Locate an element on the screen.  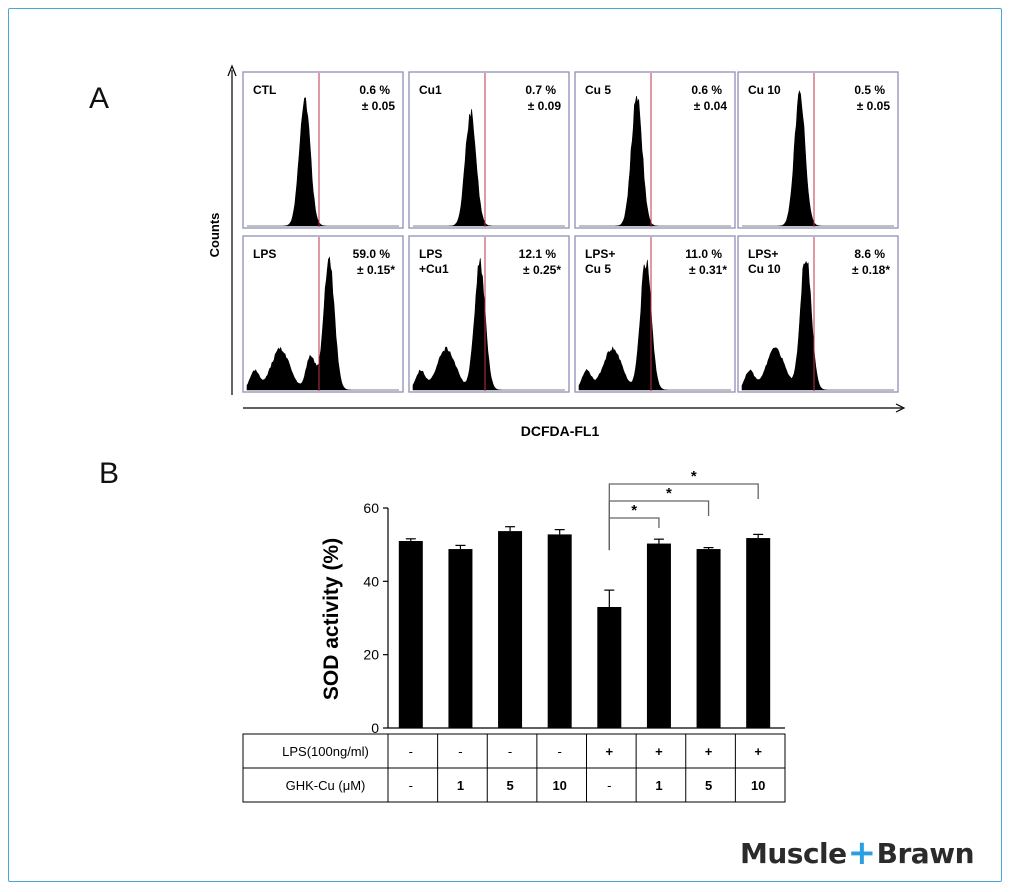
gate-percent: 0.7 % is located at coordinates (540, 90).